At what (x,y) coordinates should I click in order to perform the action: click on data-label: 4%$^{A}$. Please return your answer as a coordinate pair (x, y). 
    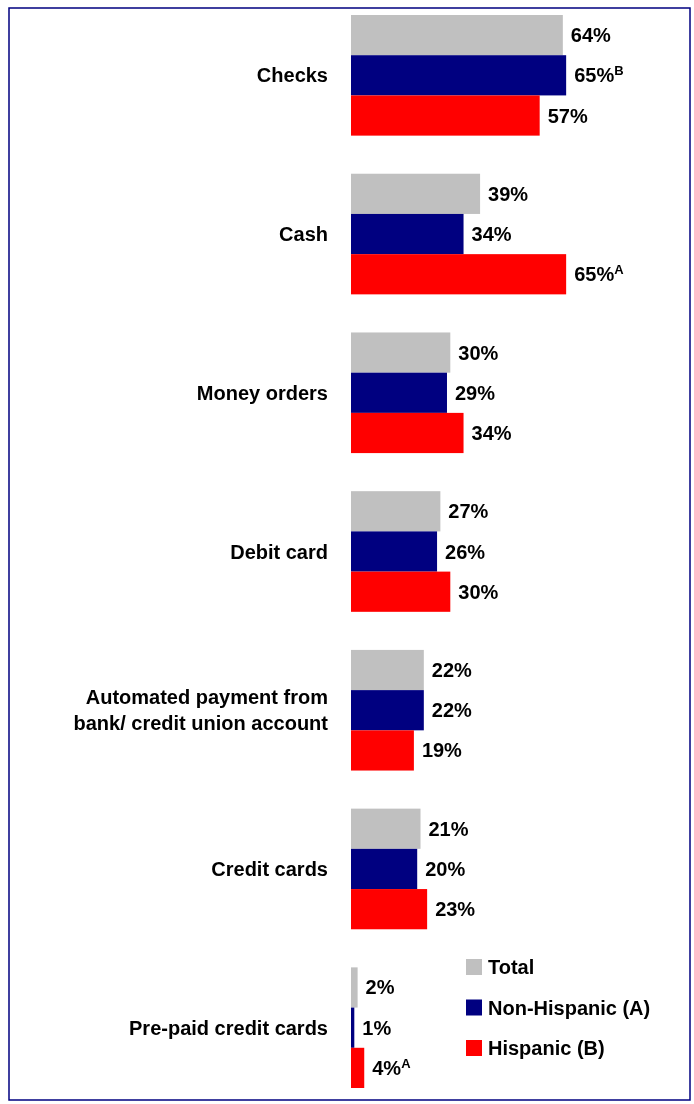
    Looking at the image, I should click on (392, 1067).